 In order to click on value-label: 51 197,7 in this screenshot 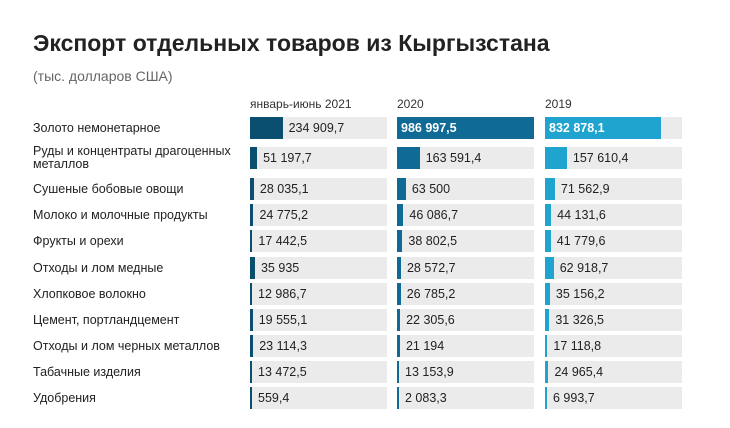, I will do `click(287, 158)`.